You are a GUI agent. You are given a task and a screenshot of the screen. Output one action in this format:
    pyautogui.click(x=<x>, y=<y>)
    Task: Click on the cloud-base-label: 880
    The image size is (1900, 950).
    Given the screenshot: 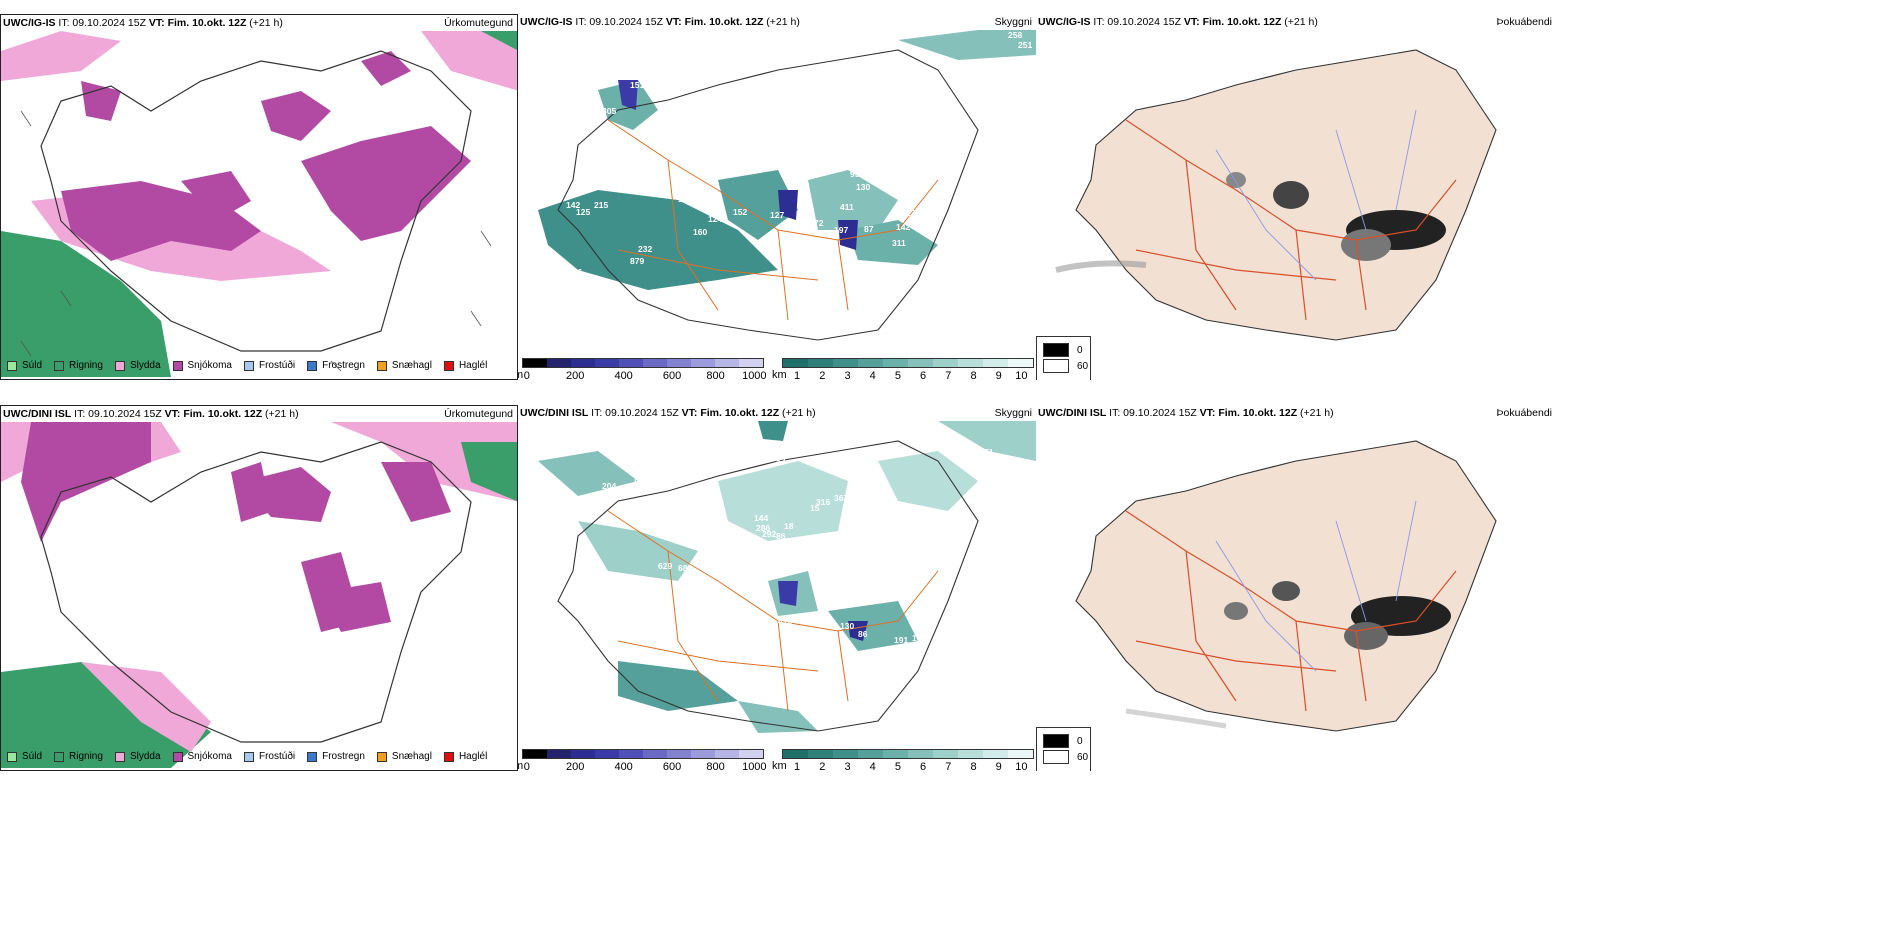 What is the action you would take?
    pyautogui.click(x=881, y=498)
    